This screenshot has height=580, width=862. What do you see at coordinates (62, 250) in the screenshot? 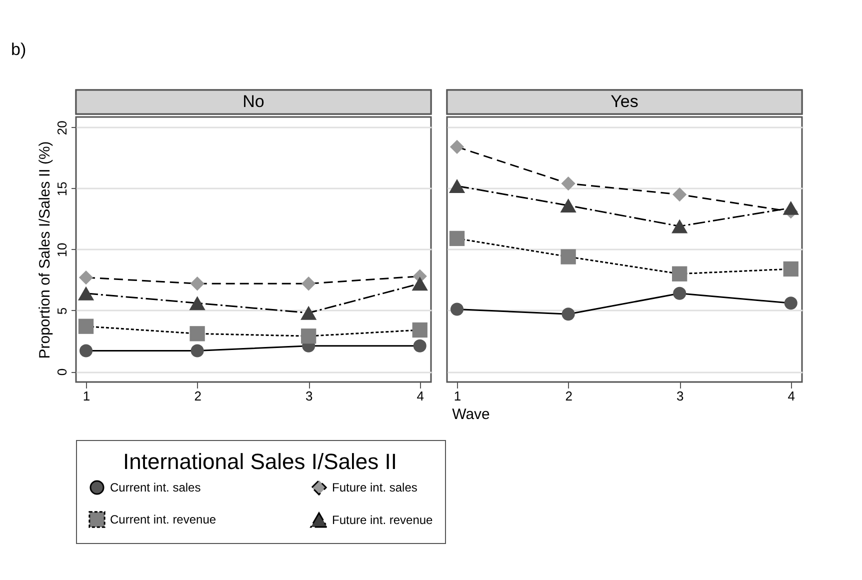
I see `y-tick-label: 10` at bounding box center [62, 250].